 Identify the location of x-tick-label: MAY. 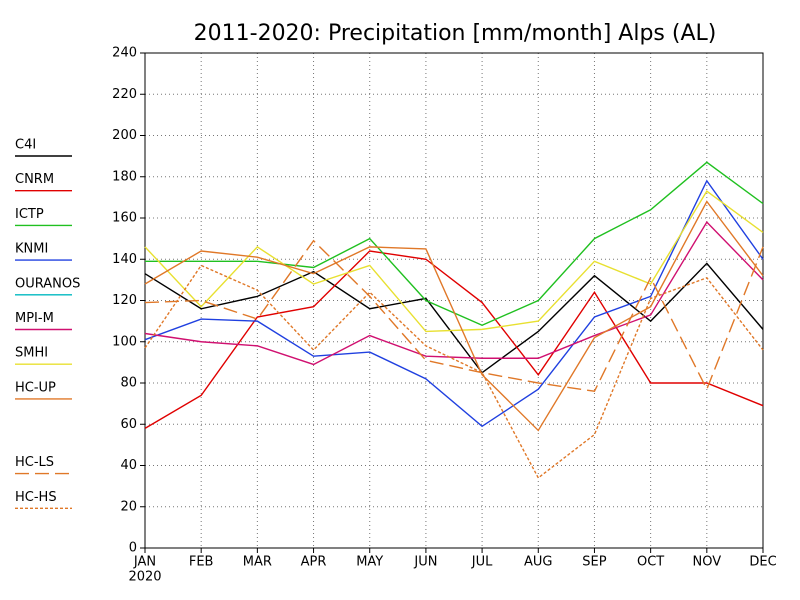
(369, 562).